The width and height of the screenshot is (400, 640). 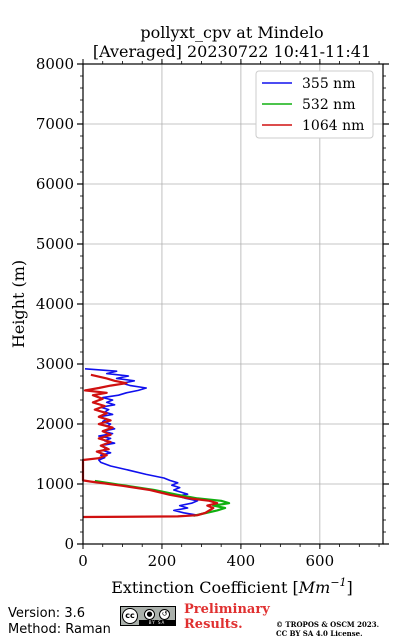 What do you see at coordinates (319, 633) in the screenshot?
I see `copyright-line2: CC BY SA 4.0 License.` at bounding box center [319, 633].